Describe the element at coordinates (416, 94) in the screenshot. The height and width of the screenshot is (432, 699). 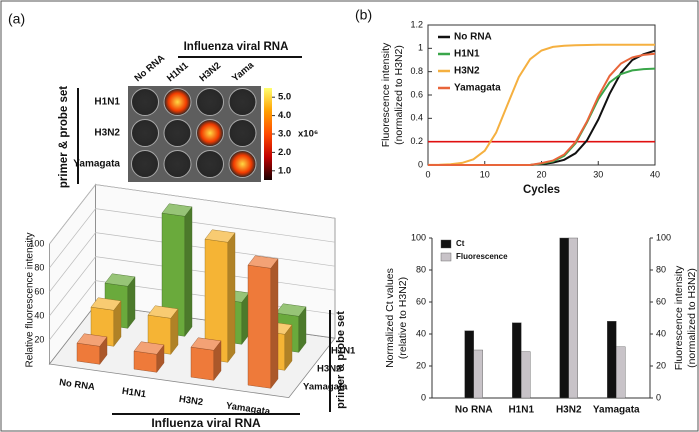
I see `y-tick-label: 0.6` at that location.